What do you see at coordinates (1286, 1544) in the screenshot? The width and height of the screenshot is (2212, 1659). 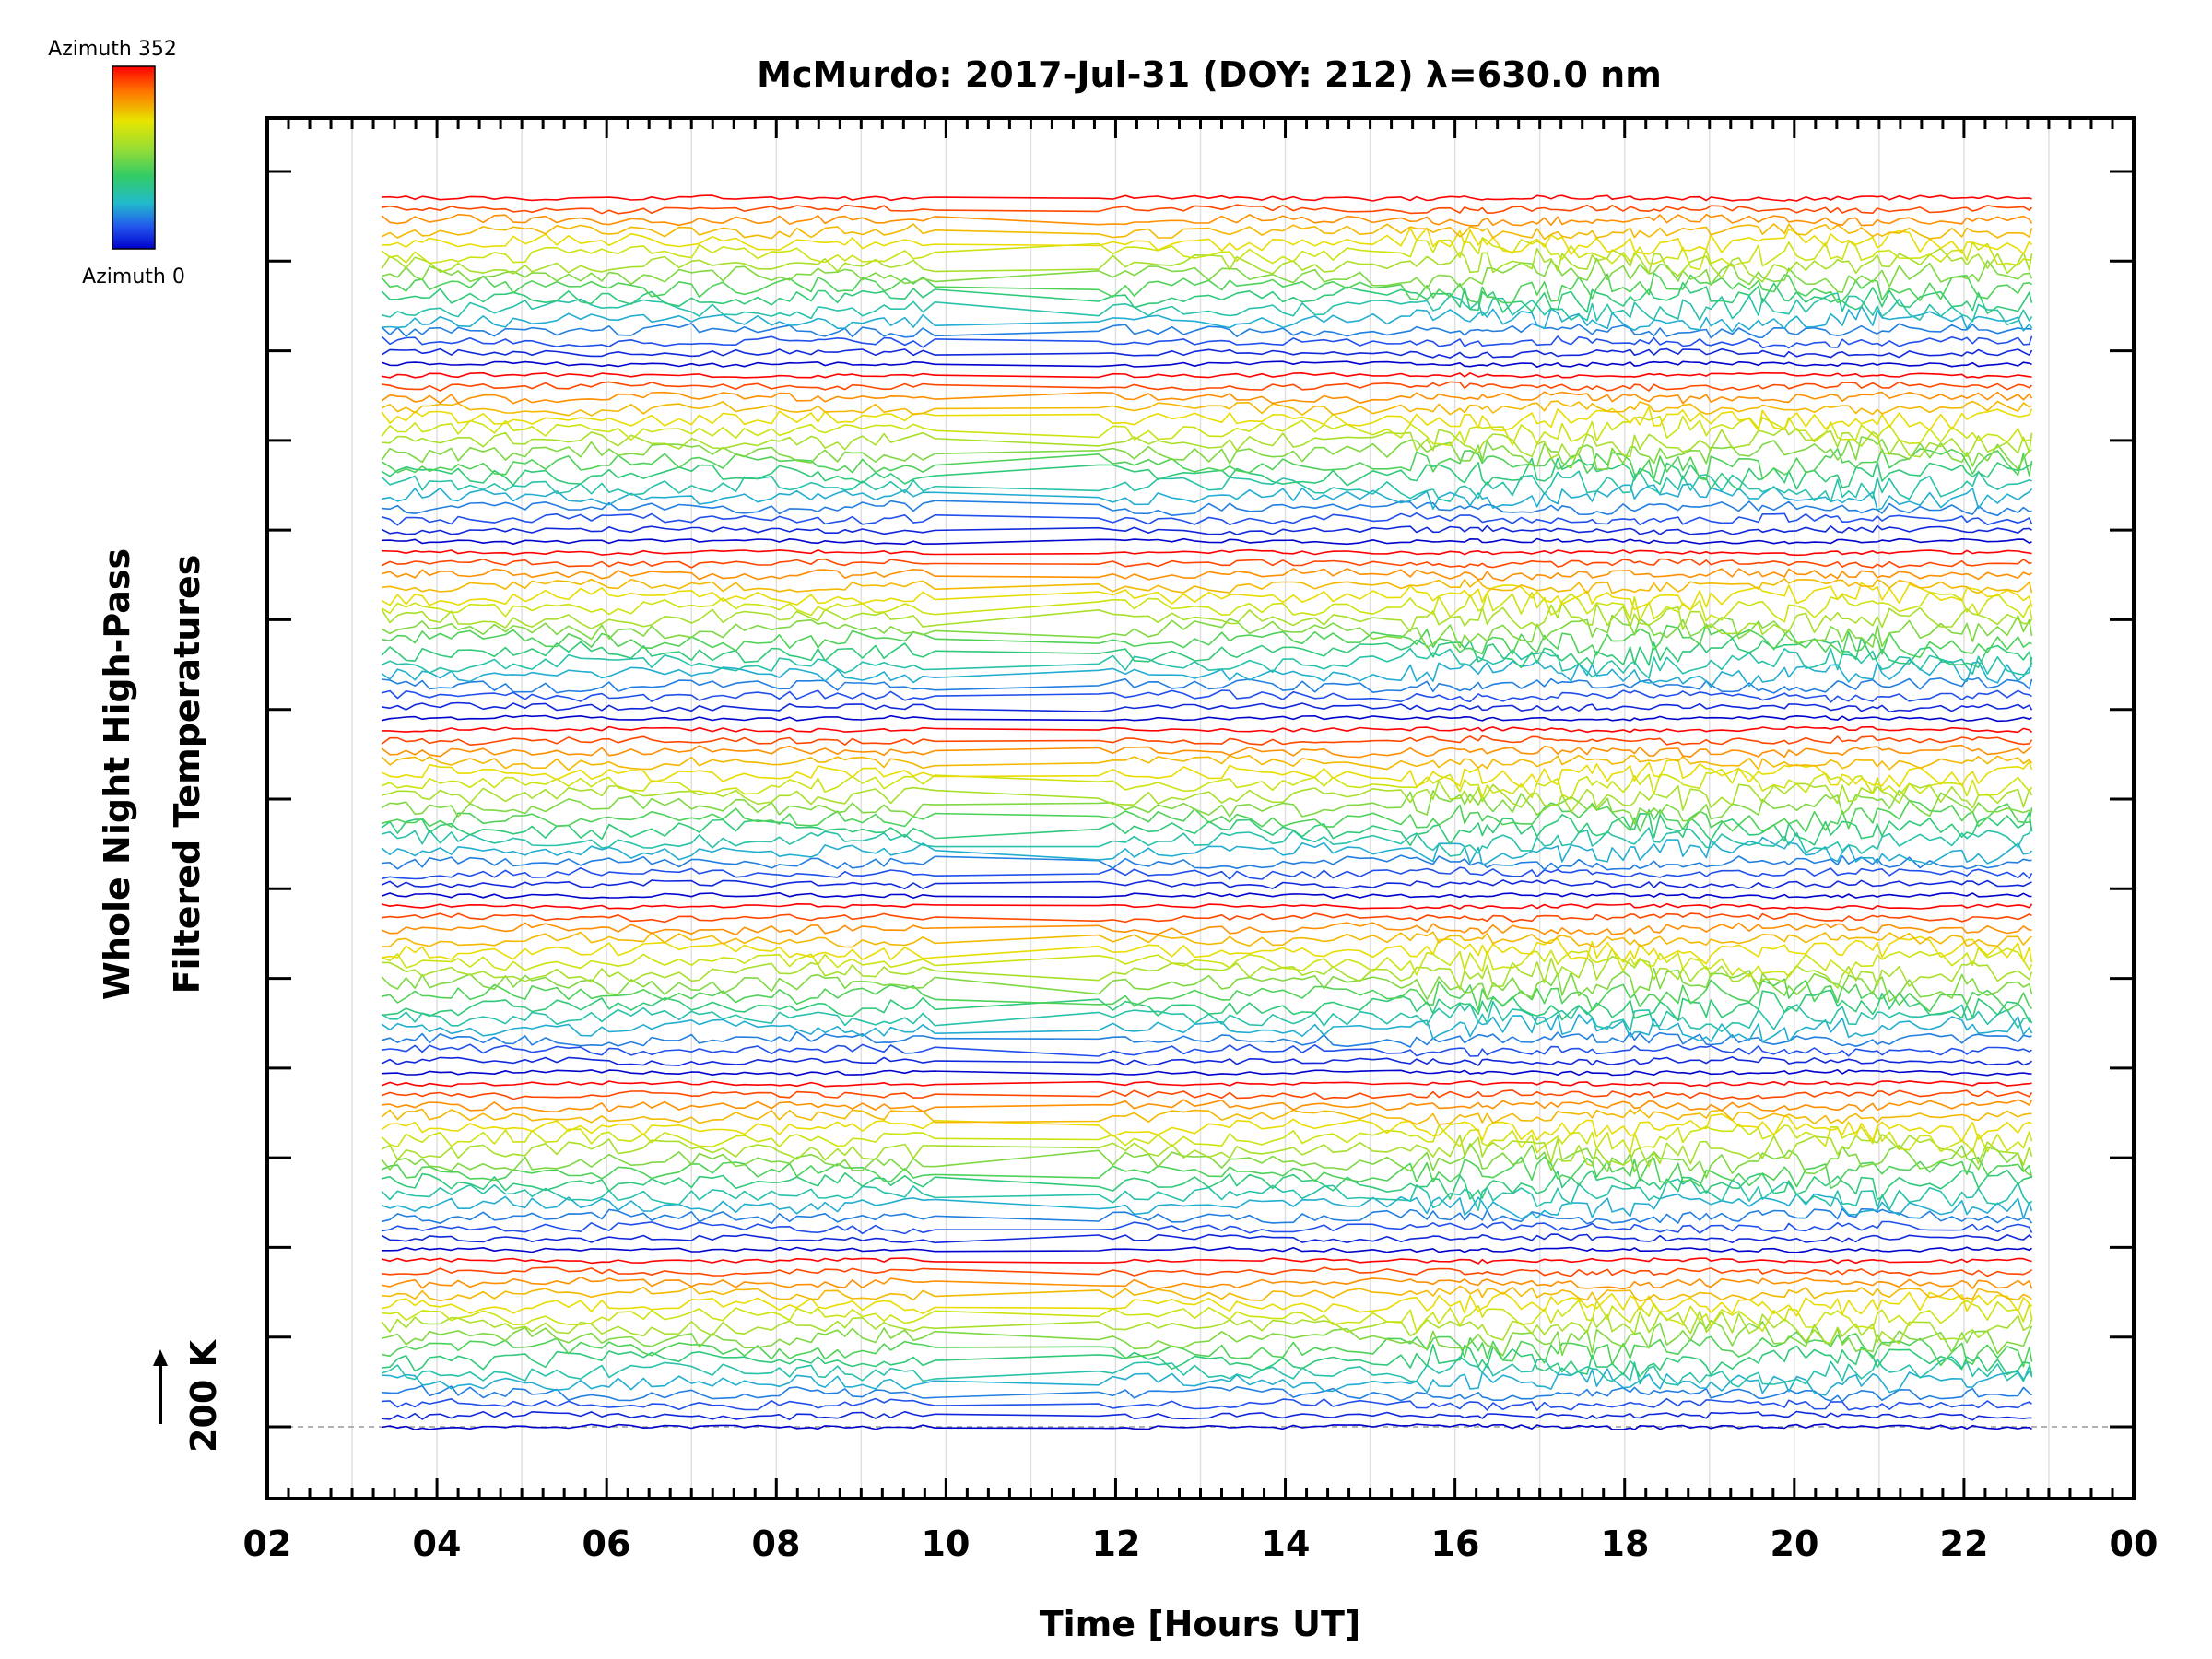 I see `x-tick-label: 14` at bounding box center [1286, 1544].